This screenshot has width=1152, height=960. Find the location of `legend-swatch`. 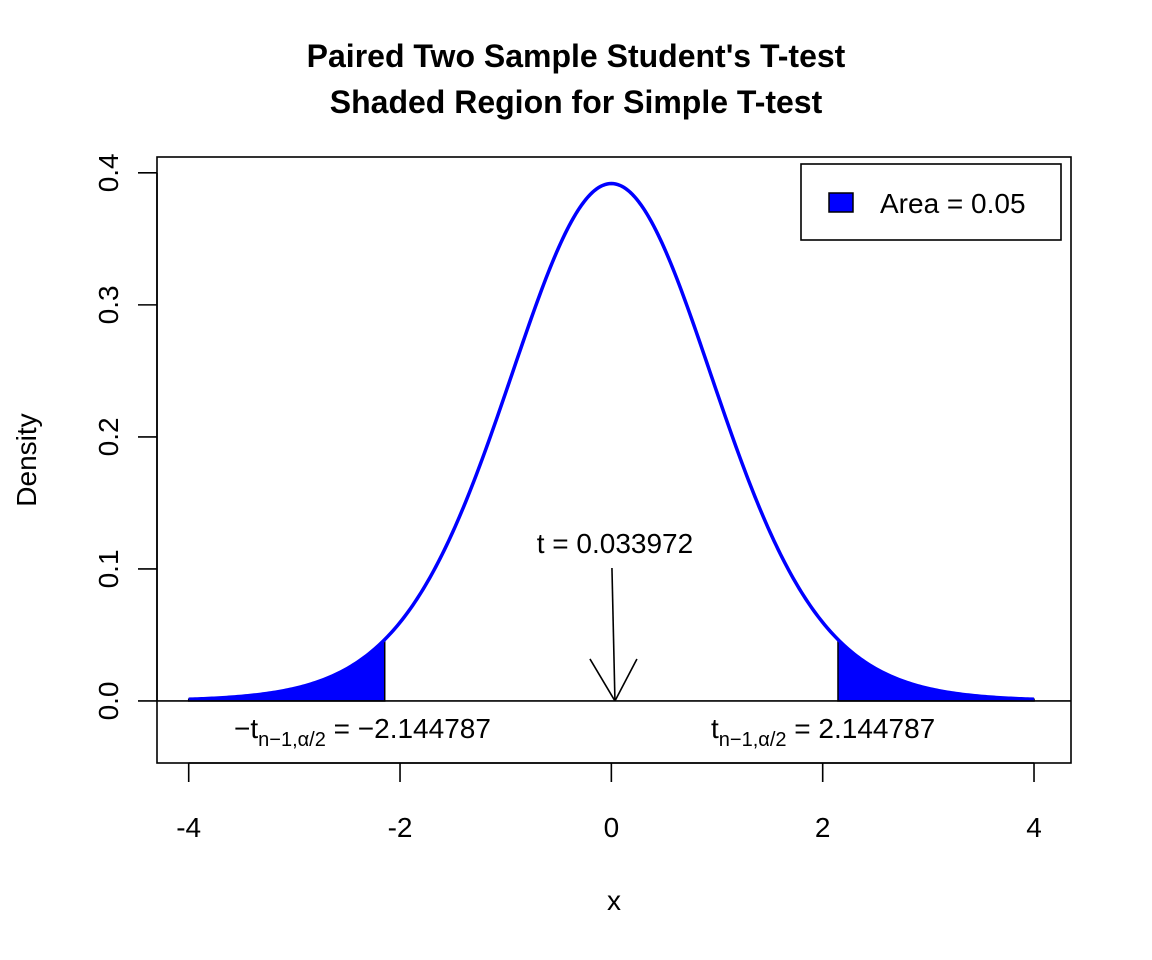

legend-swatch is located at coordinates (841, 202).